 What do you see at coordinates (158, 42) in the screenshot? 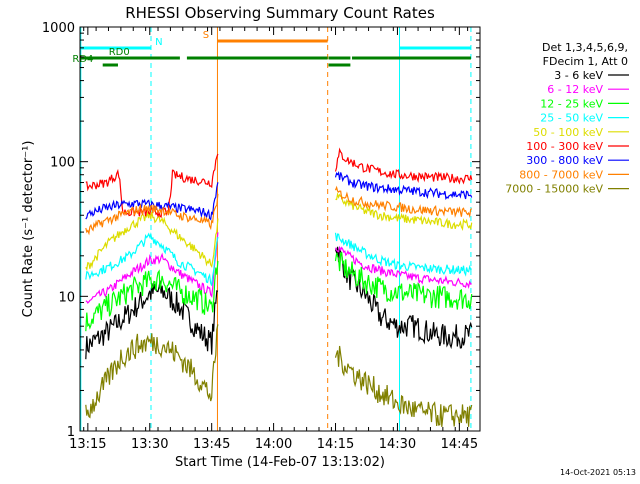
I see `state-label-n: N` at bounding box center [158, 42].